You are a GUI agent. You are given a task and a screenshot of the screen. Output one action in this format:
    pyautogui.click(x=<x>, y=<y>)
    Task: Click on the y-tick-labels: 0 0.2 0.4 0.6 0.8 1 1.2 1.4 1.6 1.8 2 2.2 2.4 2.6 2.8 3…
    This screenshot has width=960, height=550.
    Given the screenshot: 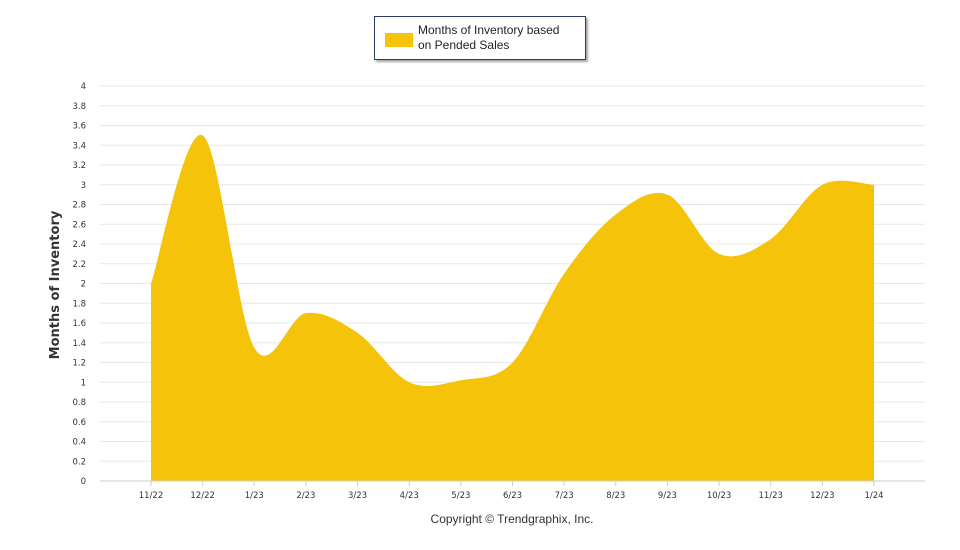 What is the action you would take?
    pyautogui.click(x=79, y=284)
    